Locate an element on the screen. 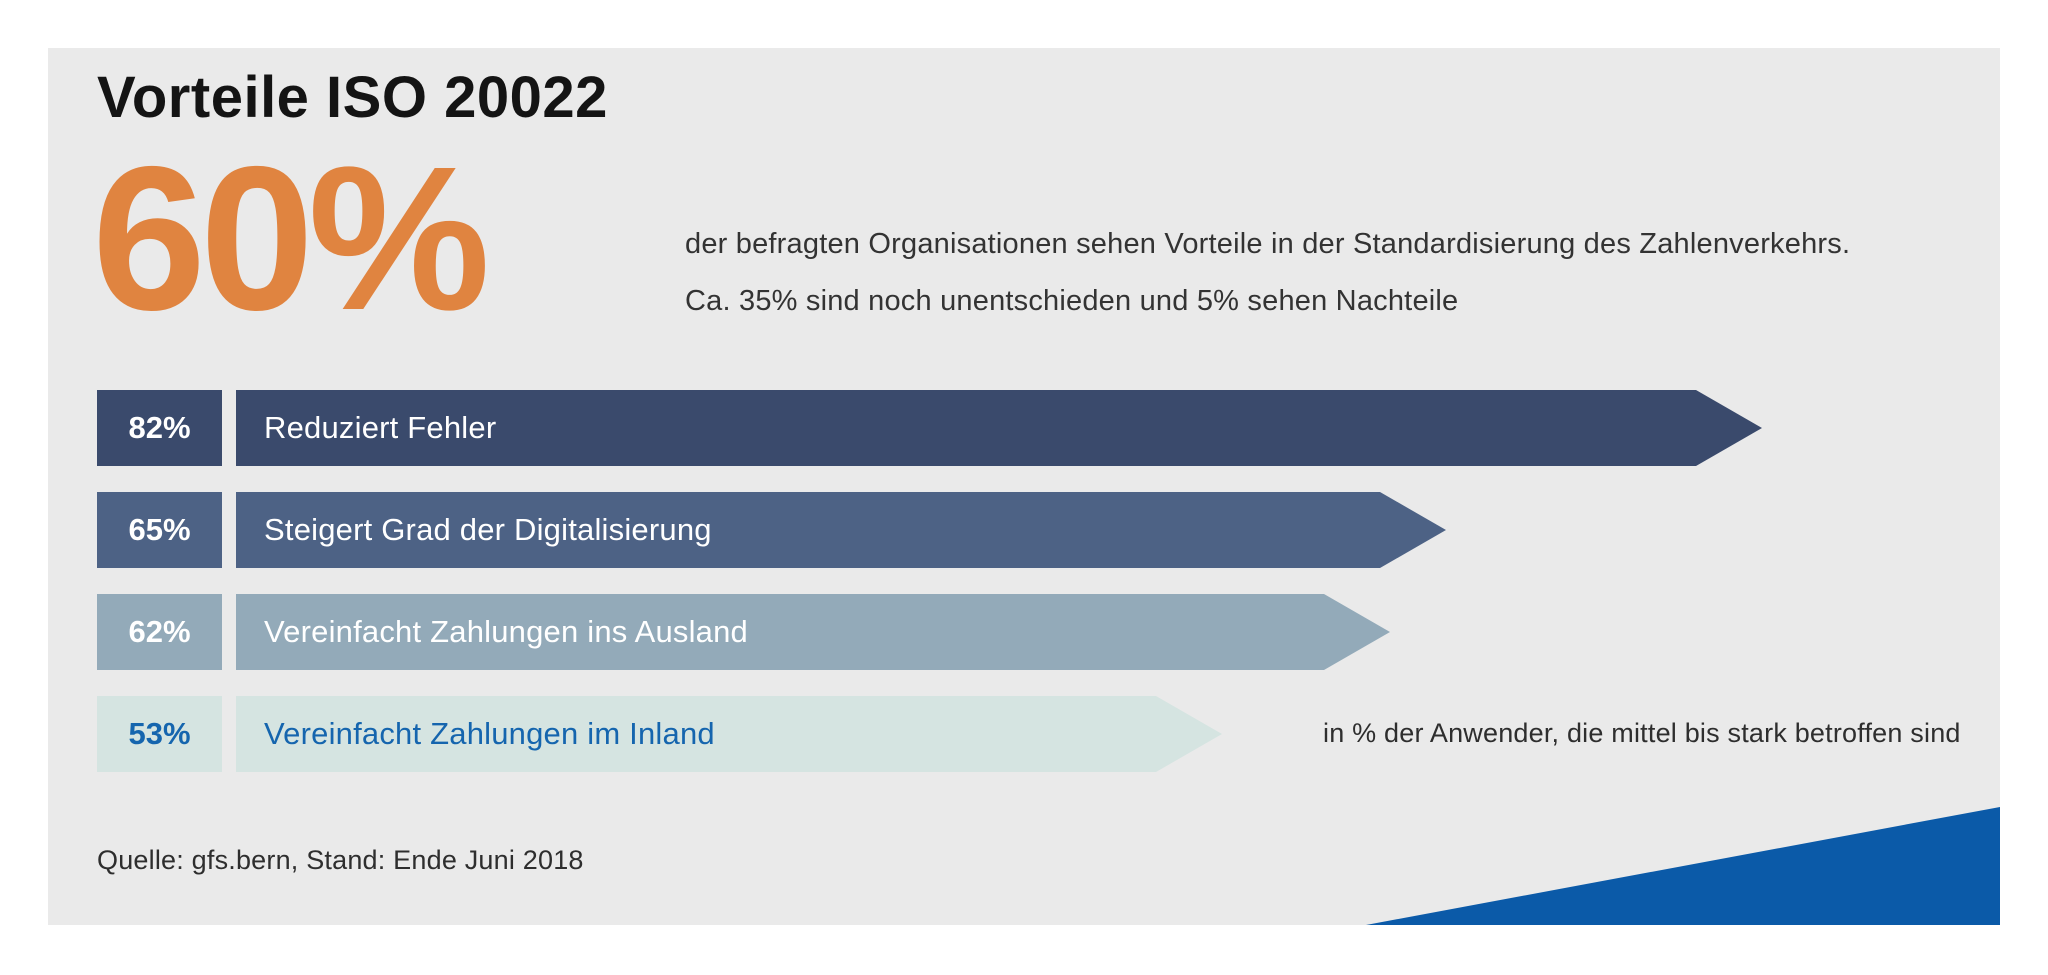 Image resolution: width=2048 pixels, height=975 pixels. highlight-stat-value: 60% is located at coordinates (291, 238).